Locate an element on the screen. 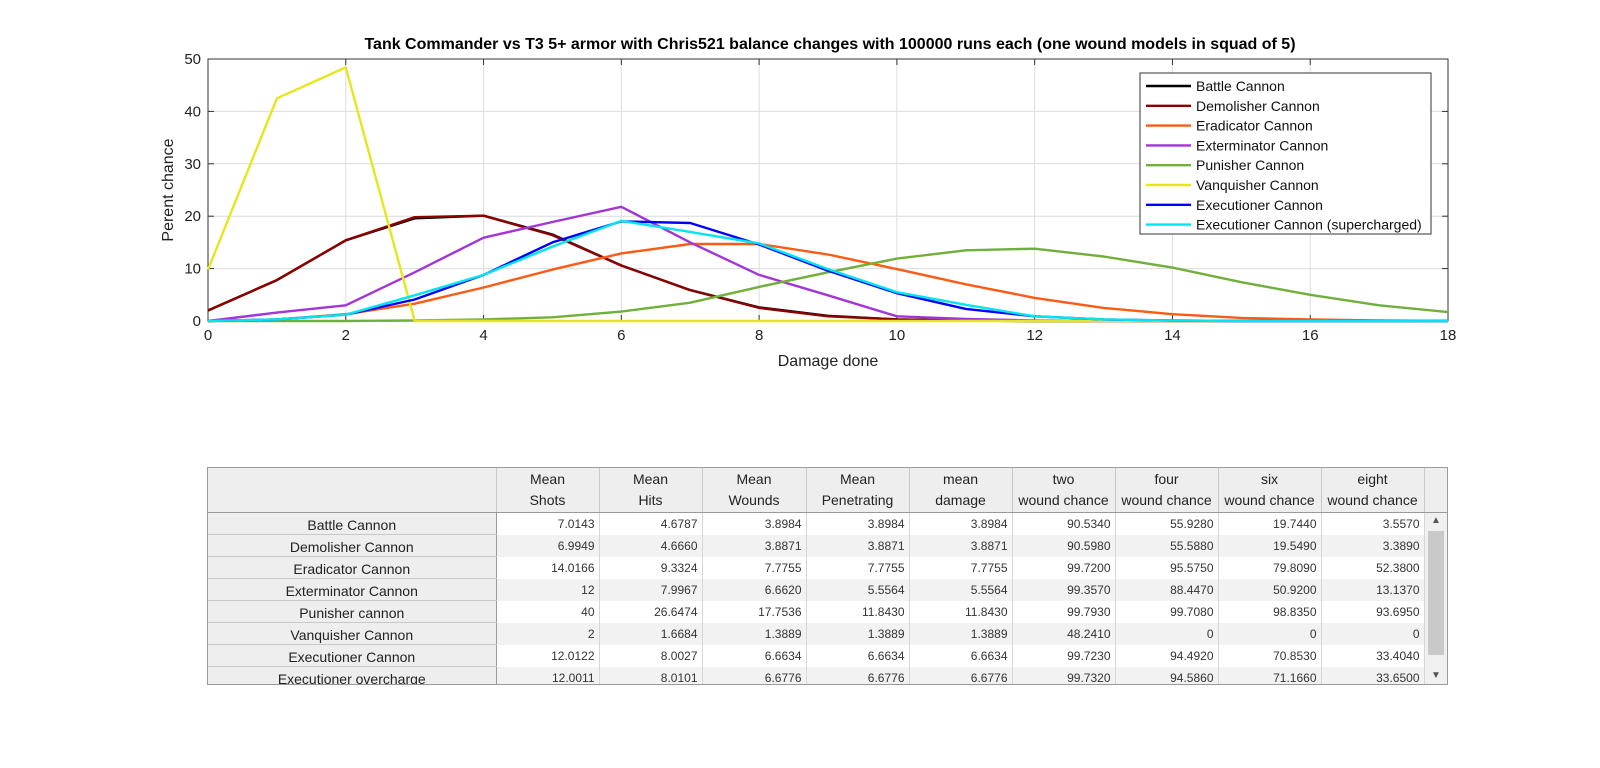 Image resolution: width=1600 pixels, height=768 pixels. row-header: Battle Cannon is located at coordinates (352, 523).